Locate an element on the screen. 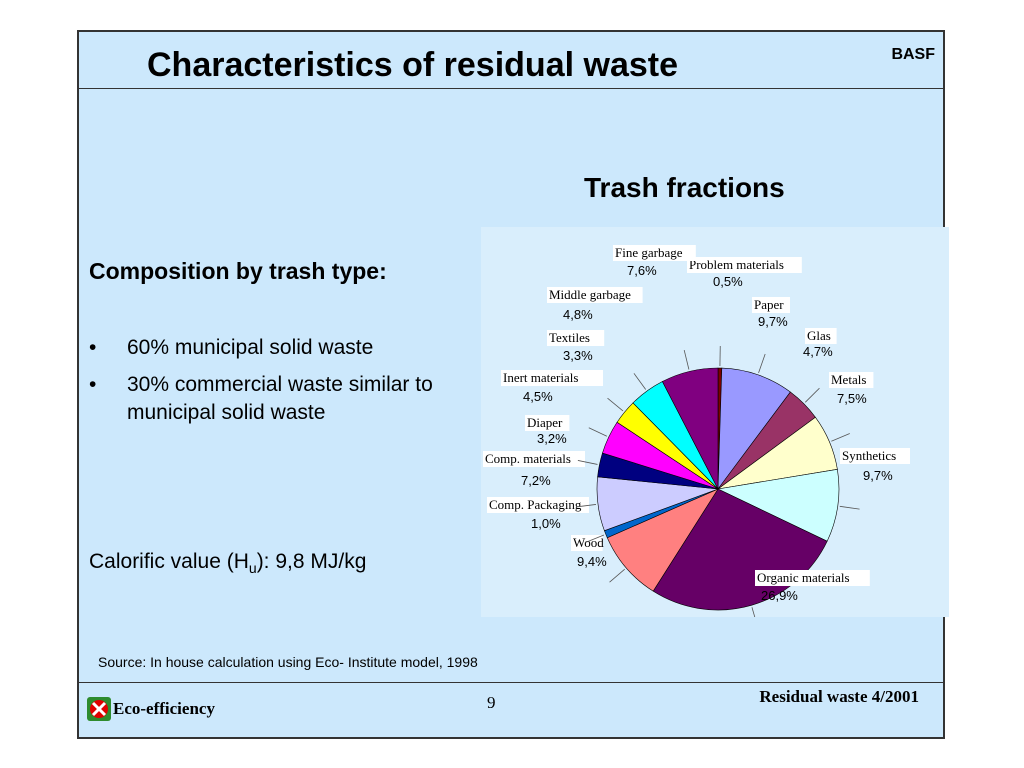  slice-value-label: 4,8% is located at coordinates (578, 314).